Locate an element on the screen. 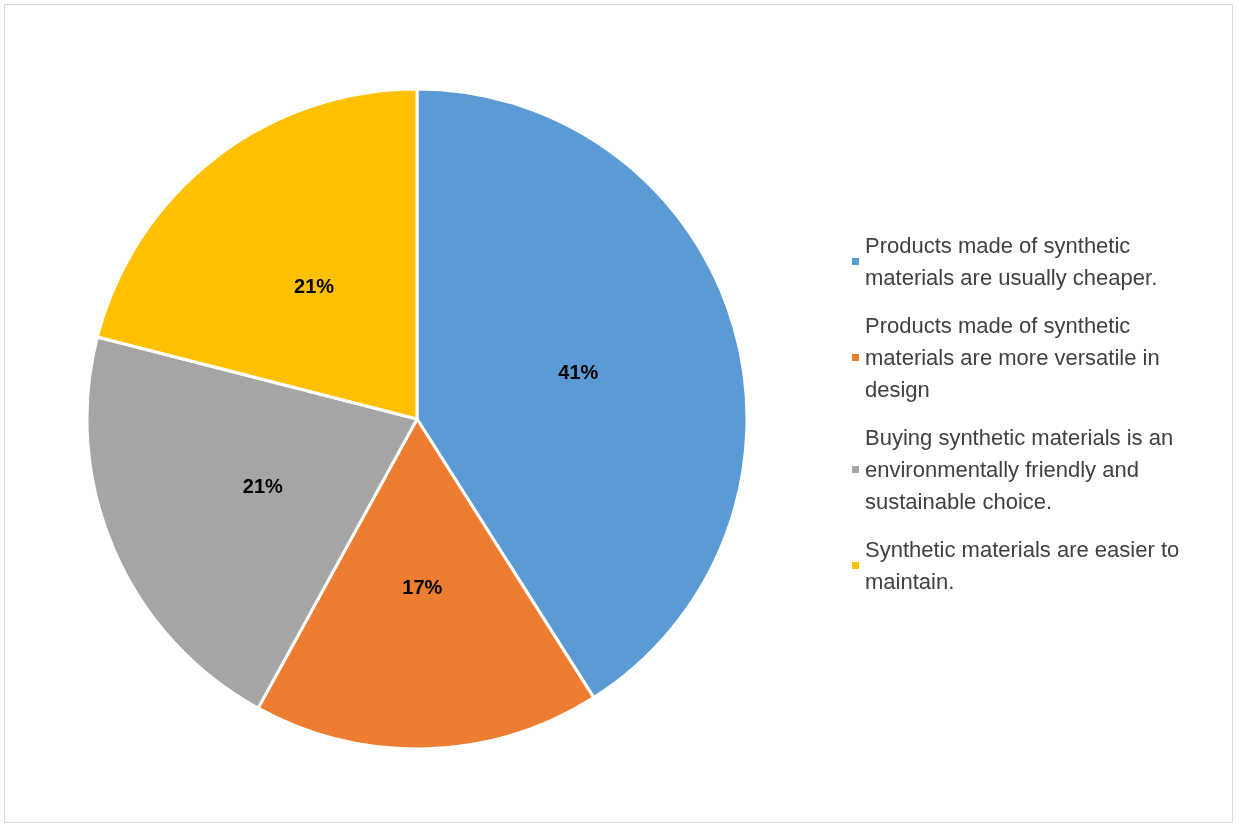 The width and height of the screenshot is (1239, 829). data-label: 41% is located at coordinates (578, 372).